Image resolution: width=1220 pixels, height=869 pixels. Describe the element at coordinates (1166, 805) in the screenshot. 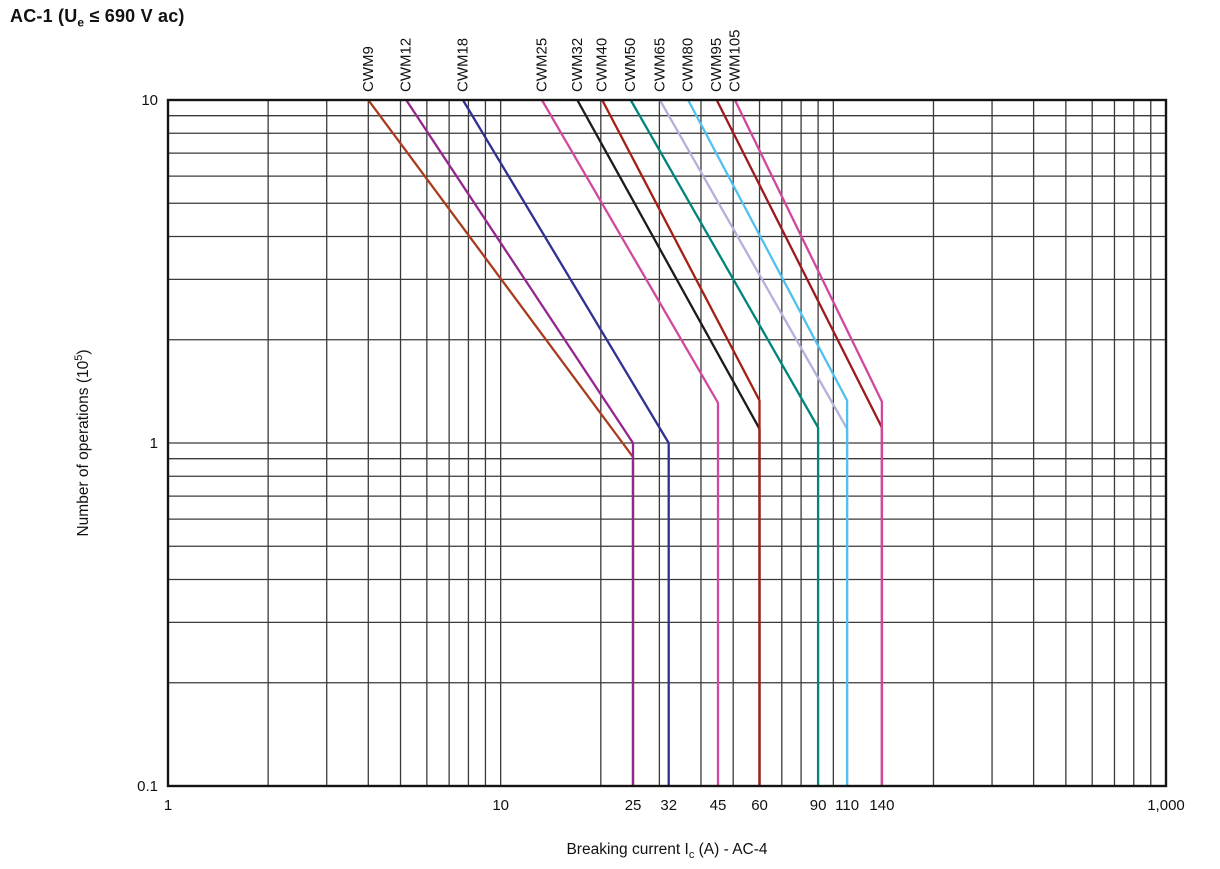

I see `x-tick-label-1,000: 1,000` at that location.